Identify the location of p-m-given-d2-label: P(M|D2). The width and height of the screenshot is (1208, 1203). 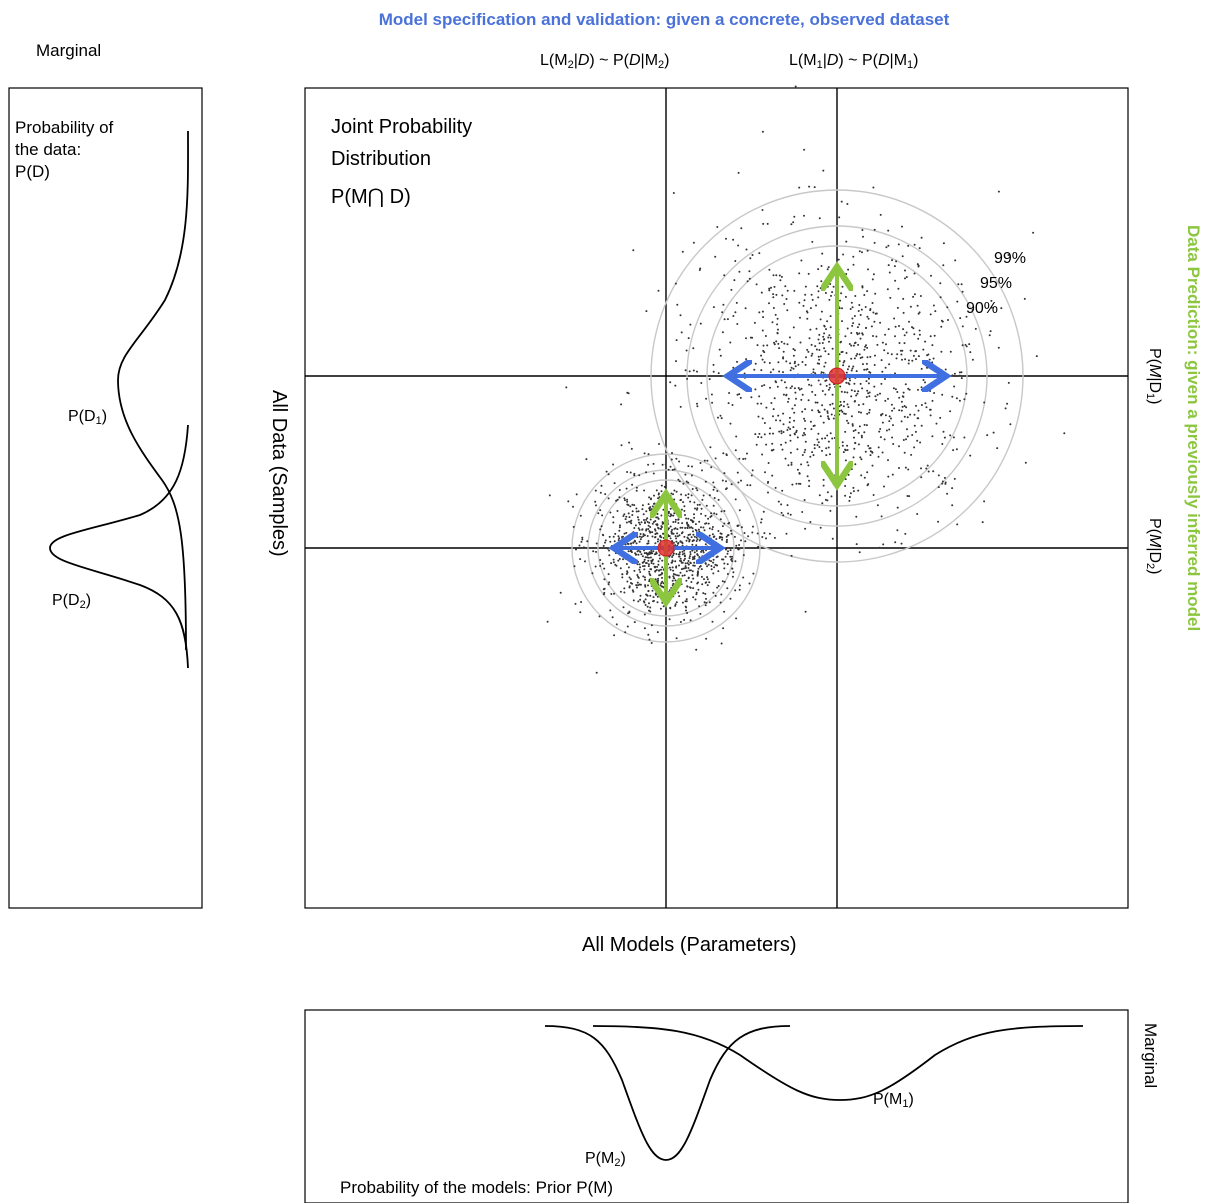
(1153, 546).